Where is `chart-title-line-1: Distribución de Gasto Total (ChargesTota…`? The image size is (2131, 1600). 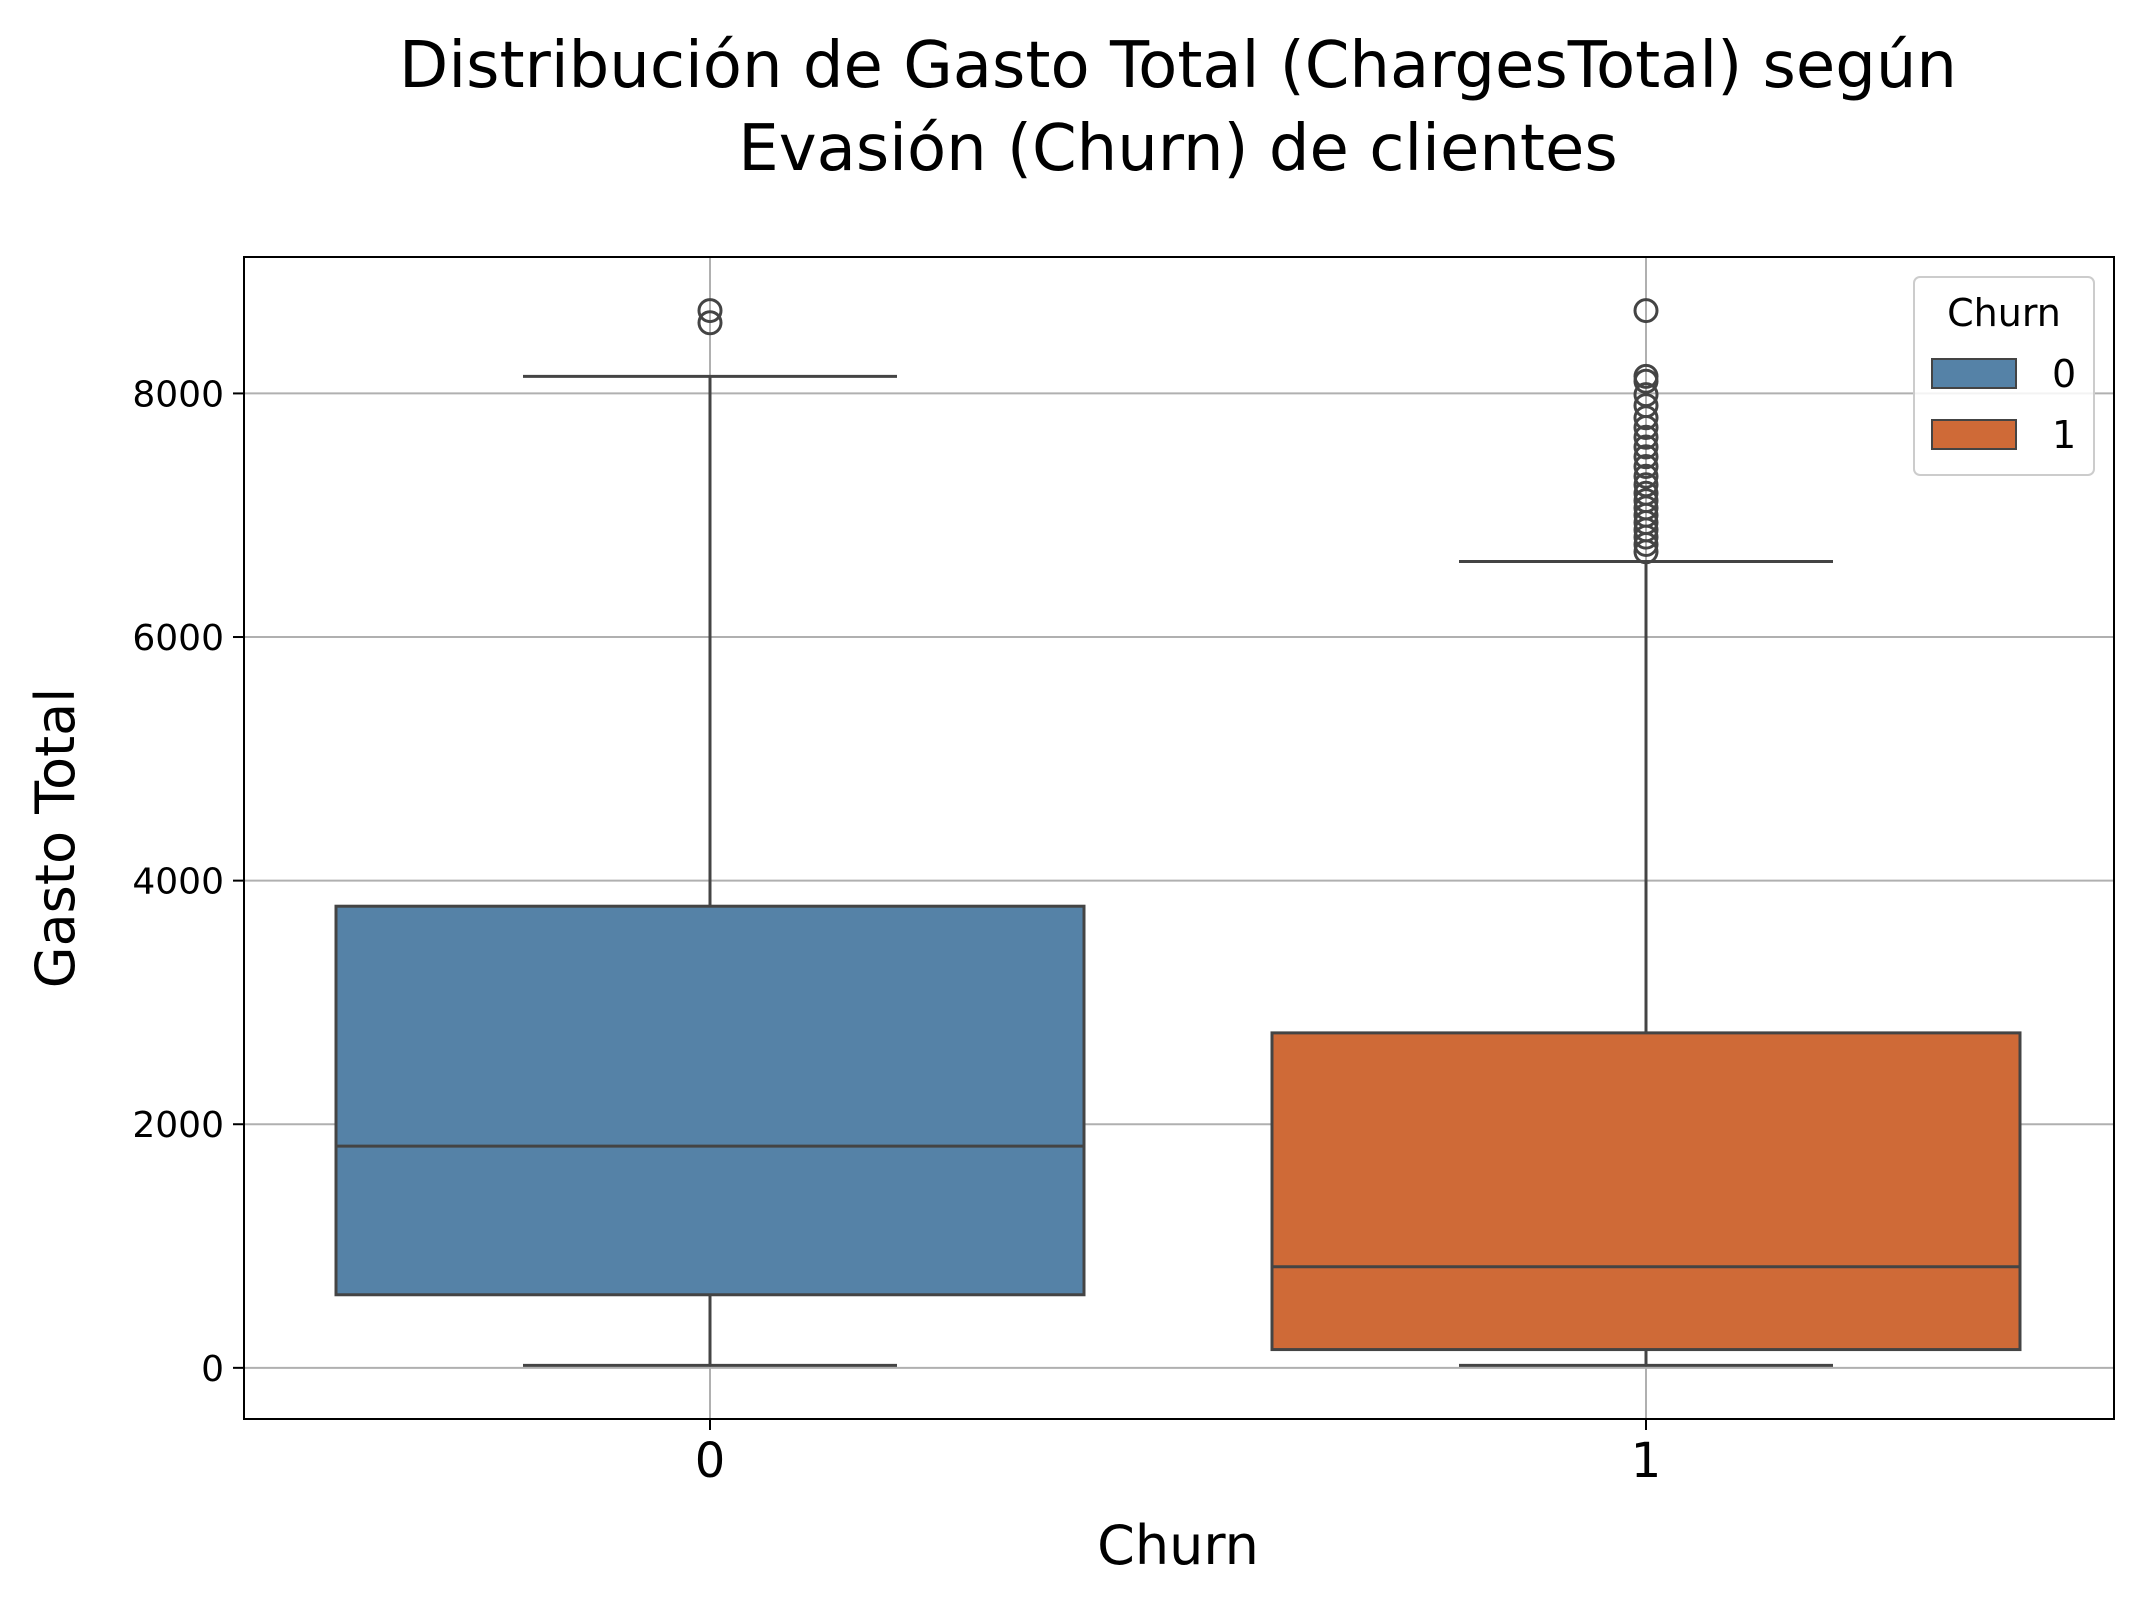 chart-title-line-1: Distribución de Gasto Total (ChargesTota… is located at coordinates (1178, 66).